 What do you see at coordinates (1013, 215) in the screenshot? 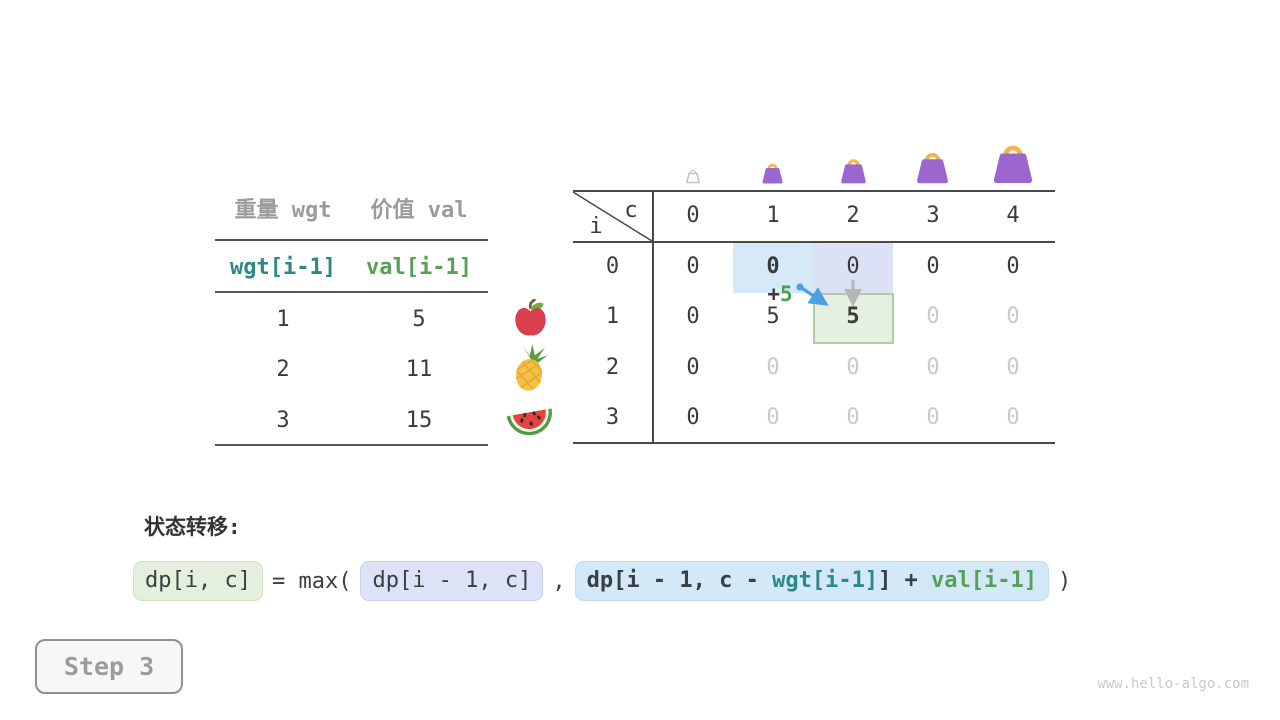
I see `col-header-4: 4` at bounding box center [1013, 215].